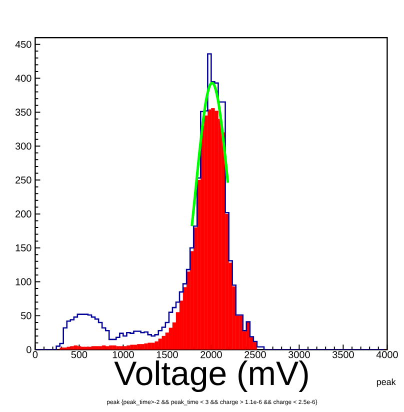 The width and height of the screenshot is (404, 412). What do you see at coordinates (24, 180) in the screenshot?
I see `y-tick-label: 250` at bounding box center [24, 180].